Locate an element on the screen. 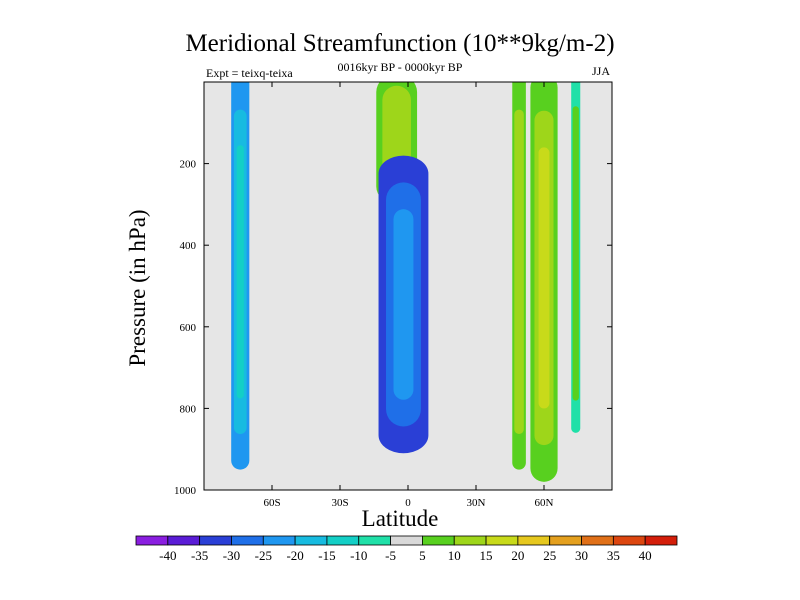 The image size is (800, 600). x-tick-label: 30N is located at coordinates (476, 503).